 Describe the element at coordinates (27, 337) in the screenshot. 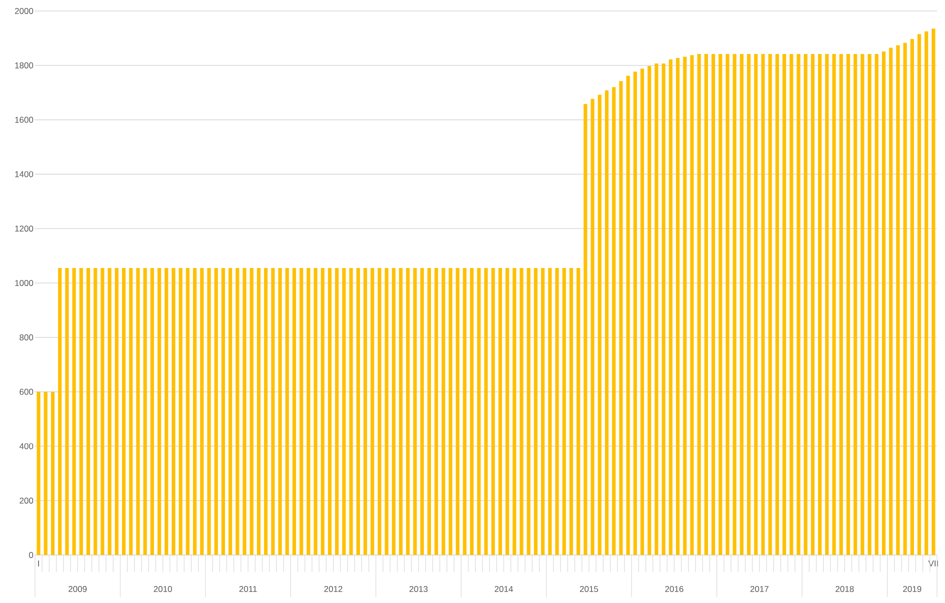

I see `y-tick-label: 800` at that location.